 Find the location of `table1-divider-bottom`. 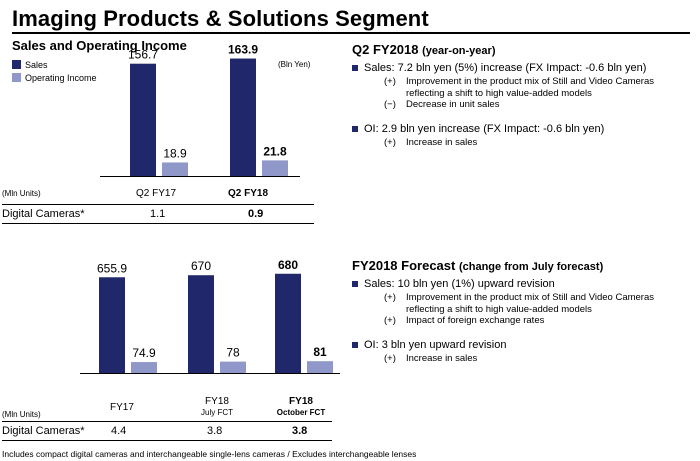

table1-divider-bottom is located at coordinates (158, 223).